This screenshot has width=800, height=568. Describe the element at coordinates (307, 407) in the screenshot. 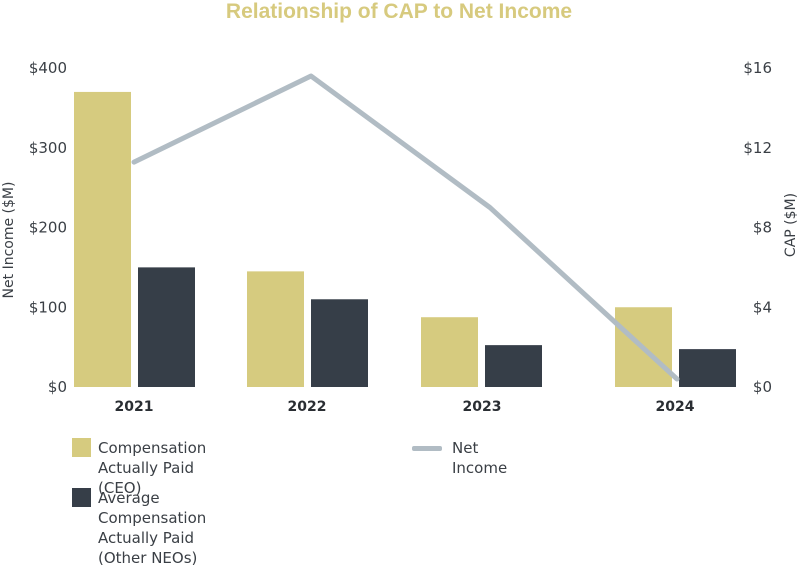

I see `x-tick-label: 2022` at that location.